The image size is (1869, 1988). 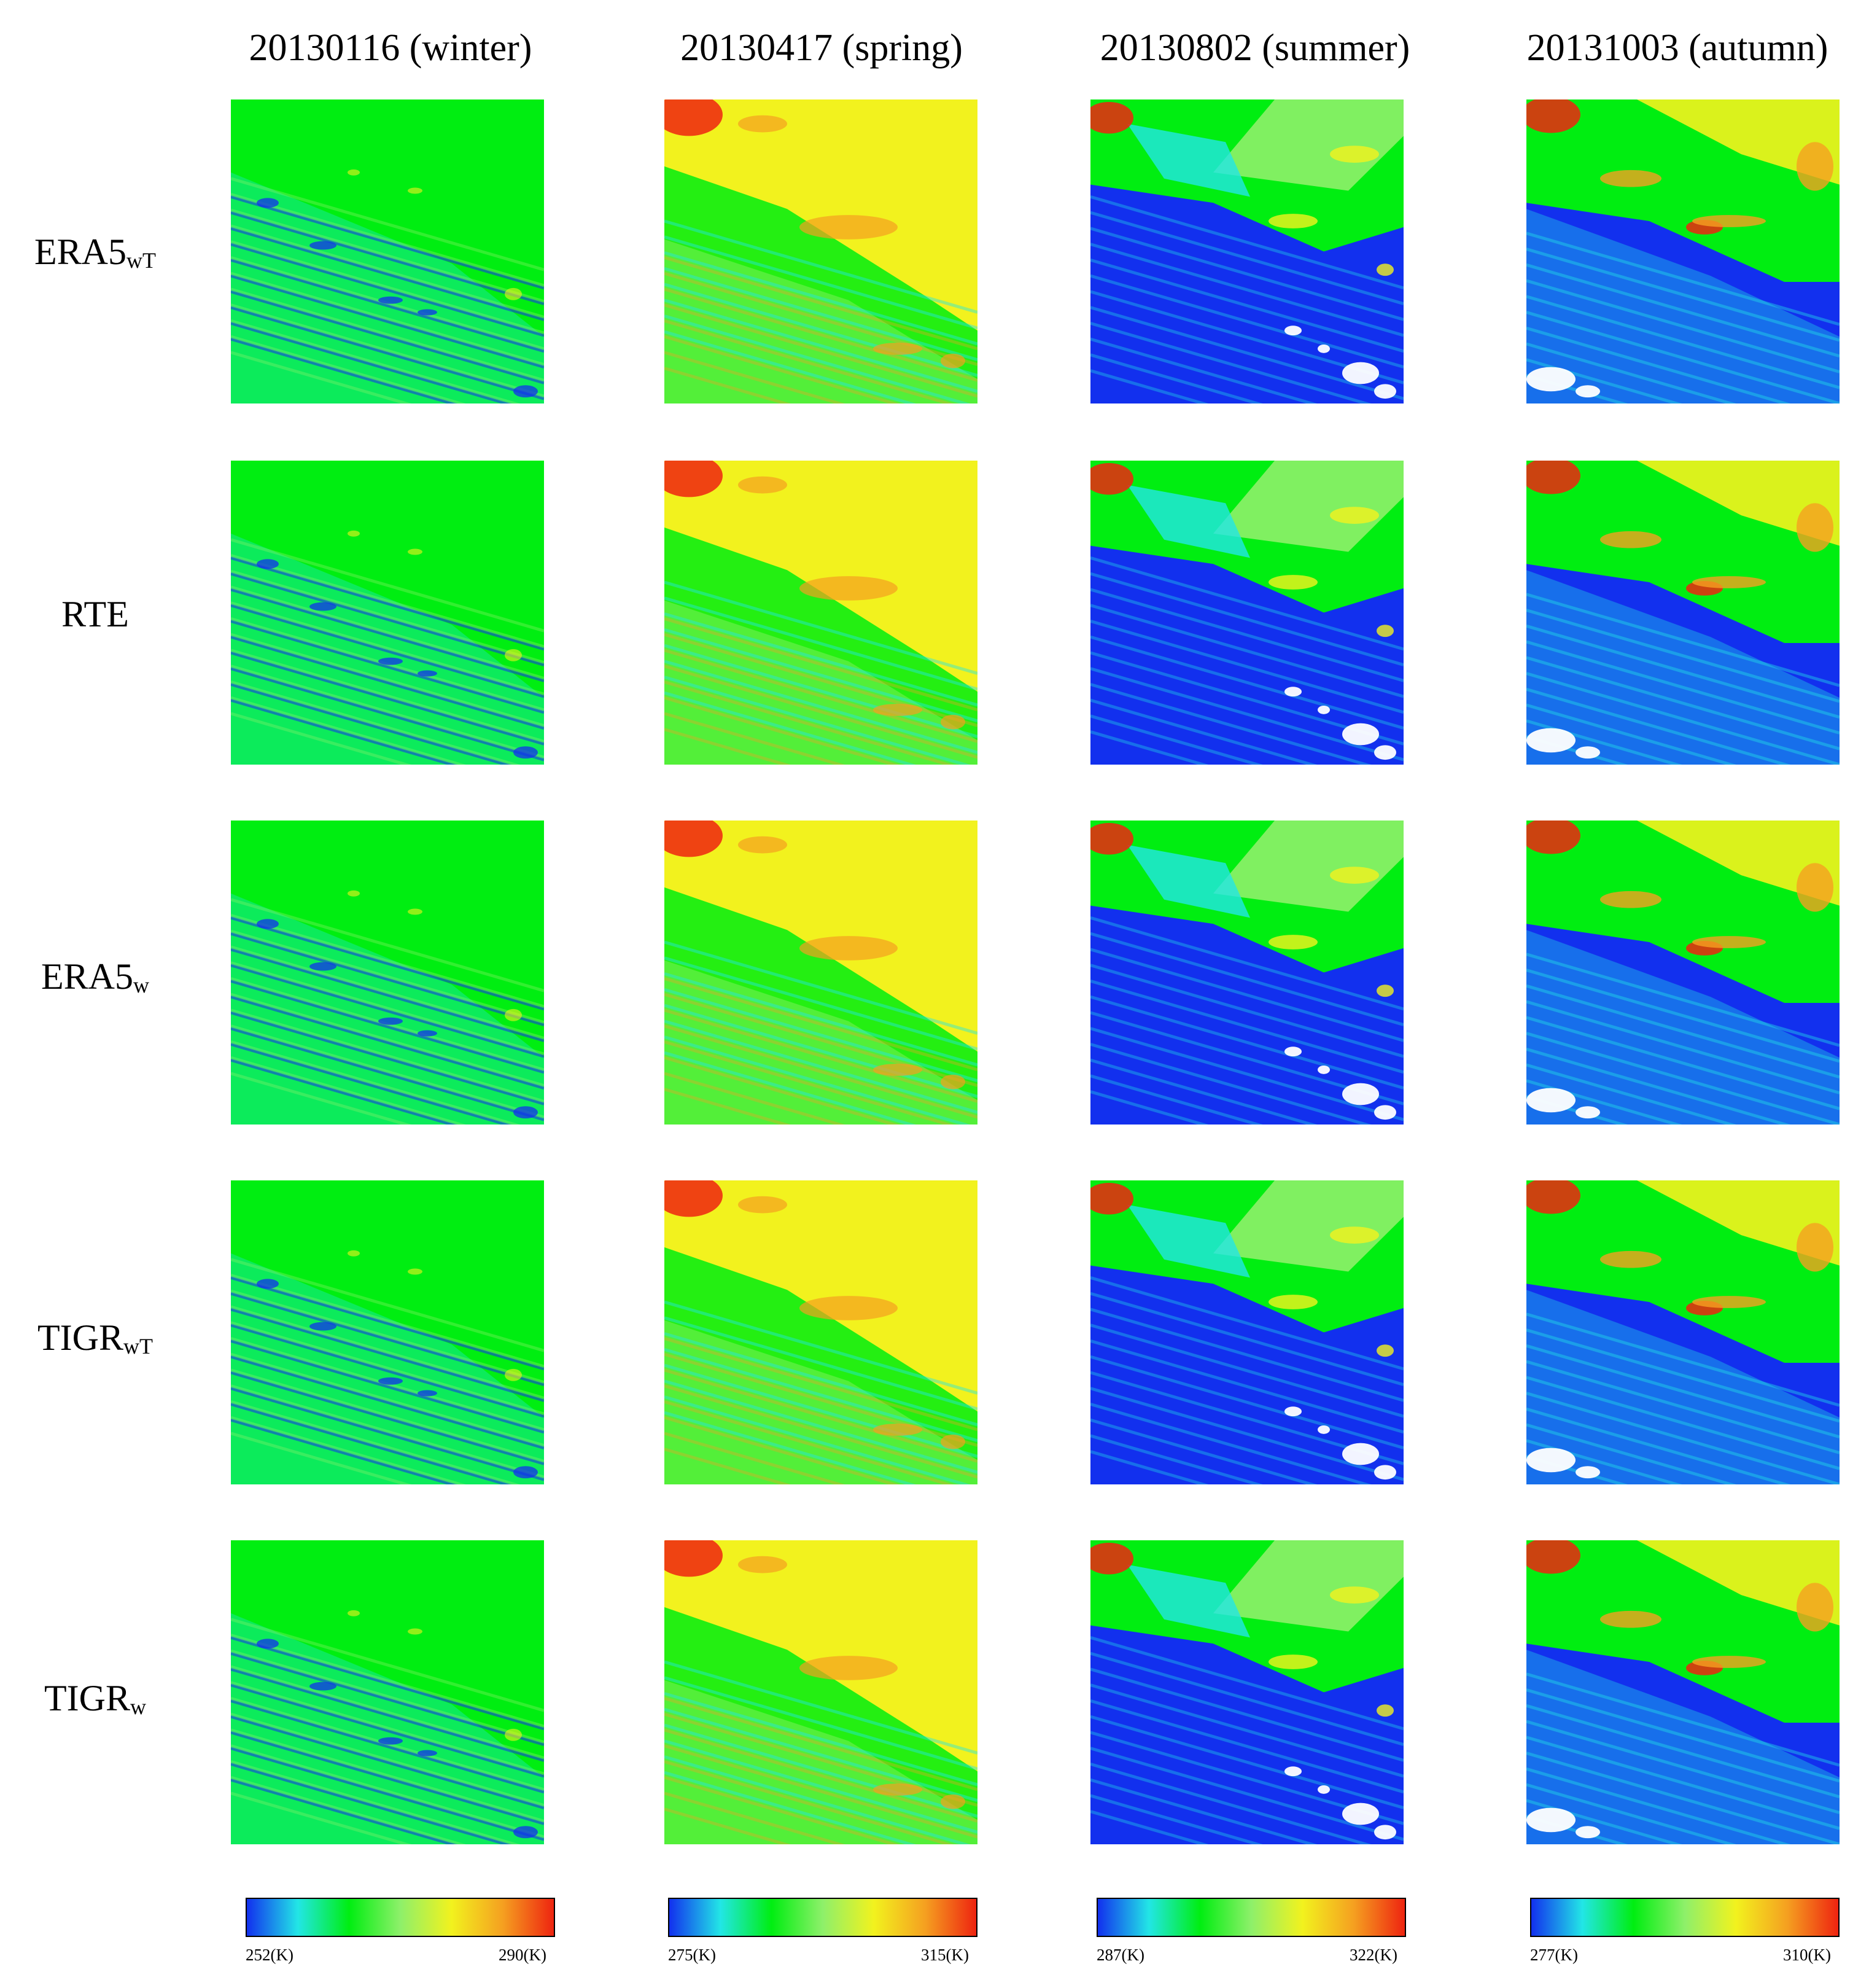 What do you see at coordinates (138, 1346) in the screenshot?
I see `row-label-subscript: wT` at bounding box center [138, 1346].